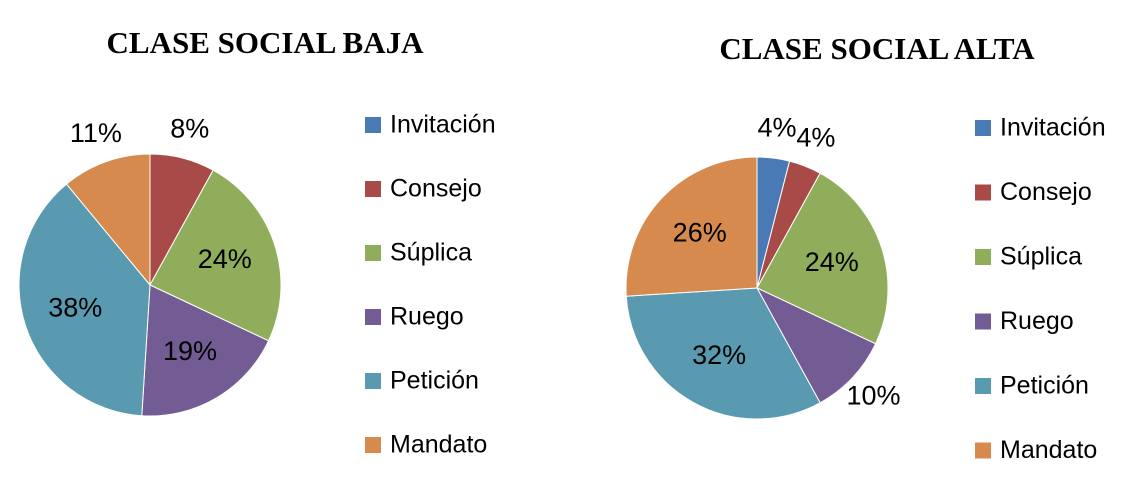  What do you see at coordinates (189, 128) in the screenshot?
I see `data-label: 8%` at bounding box center [189, 128].